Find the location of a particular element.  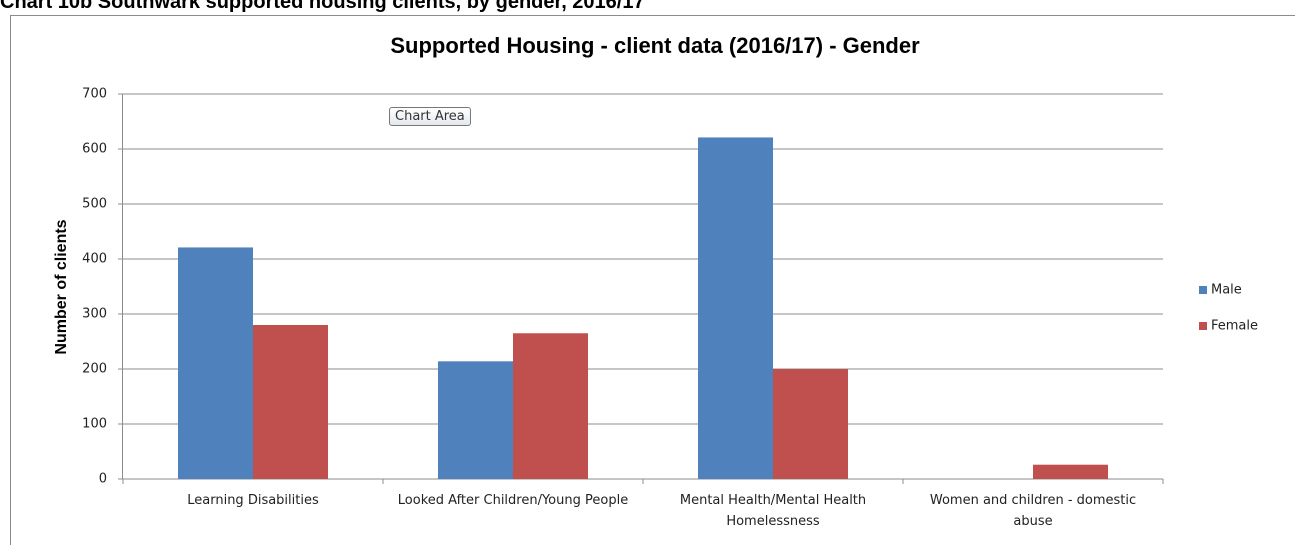

y-tick-label: 100 is located at coordinates (94, 424).